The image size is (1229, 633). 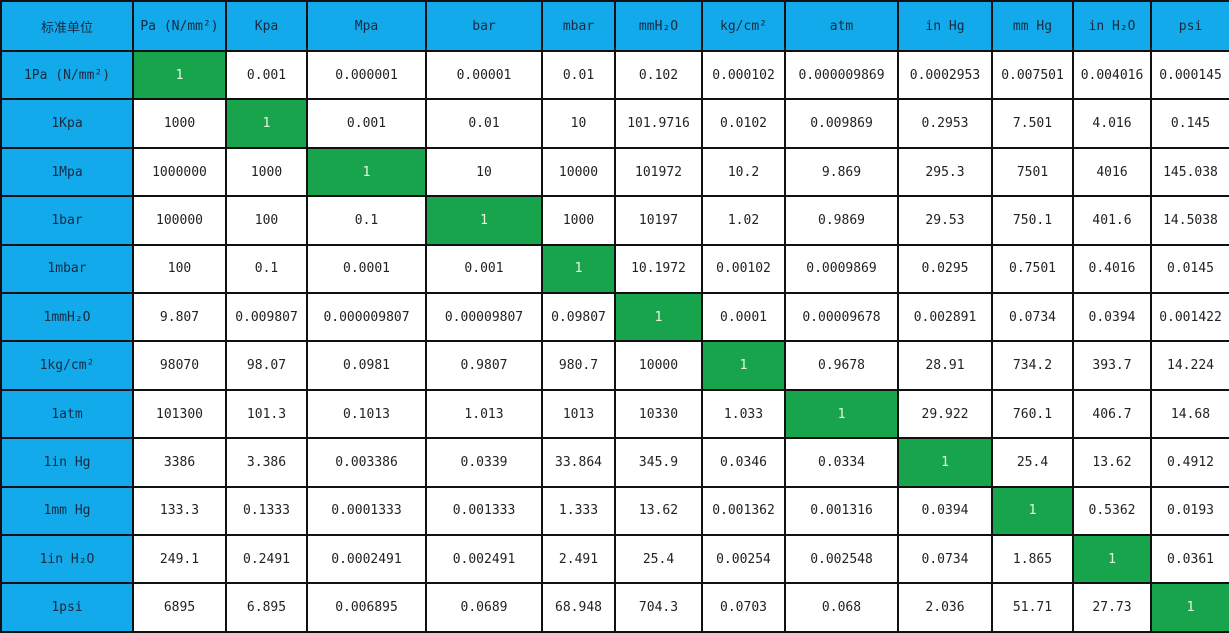 What do you see at coordinates (1189, 75) in the screenshot?
I see `table-cell: 0.000145` at bounding box center [1189, 75].